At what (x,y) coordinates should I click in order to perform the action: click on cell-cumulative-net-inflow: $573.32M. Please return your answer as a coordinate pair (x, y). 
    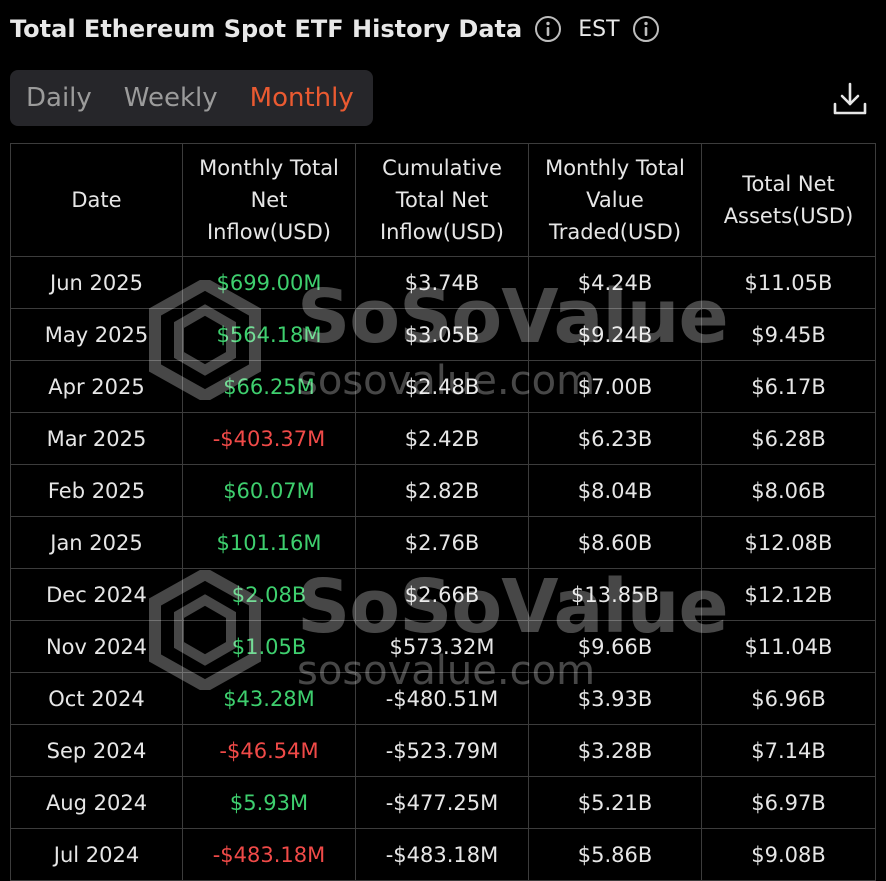
    Looking at the image, I should click on (442, 646).